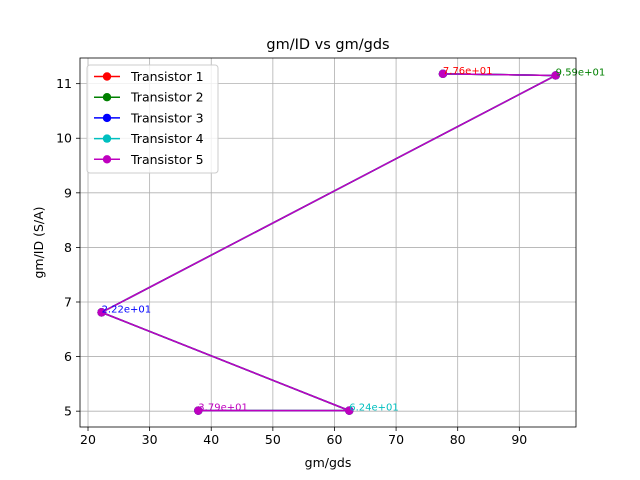 Image resolution: width=640 pixels, height=480 pixels. Describe the element at coordinates (167, 97) in the screenshot. I see `legend-label: Transistor 2` at that location.